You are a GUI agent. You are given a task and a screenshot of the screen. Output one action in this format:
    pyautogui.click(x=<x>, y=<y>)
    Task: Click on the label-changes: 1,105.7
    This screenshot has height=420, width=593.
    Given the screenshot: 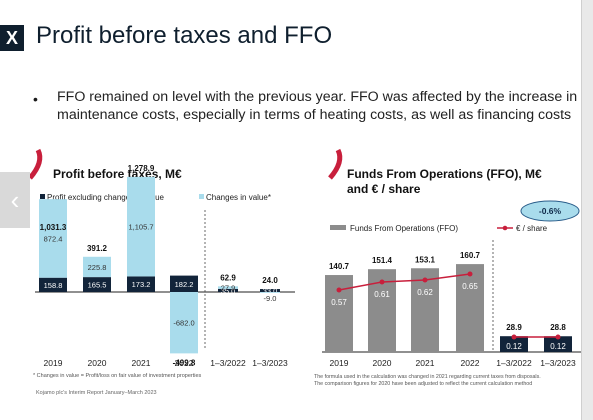 What is the action you would take?
    pyautogui.click(x=140, y=227)
    